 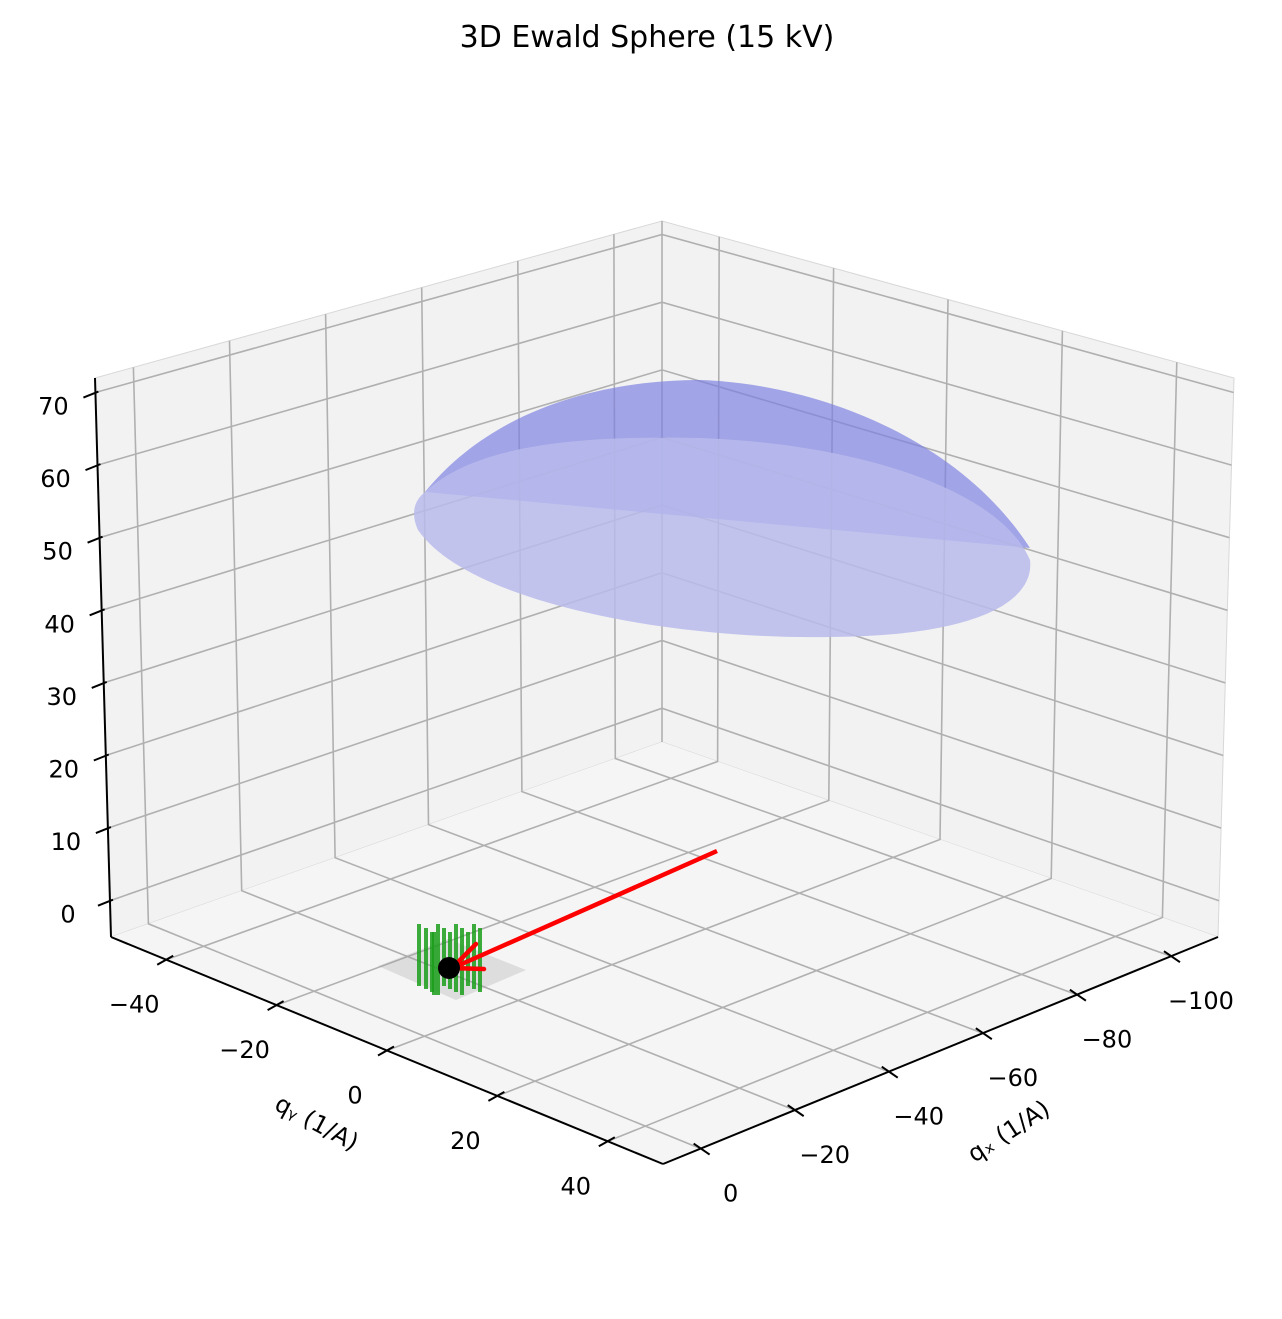 What do you see at coordinates (1107, 1040) in the screenshot?
I see `x-tick-label: −80` at bounding box center [1107, 1040].